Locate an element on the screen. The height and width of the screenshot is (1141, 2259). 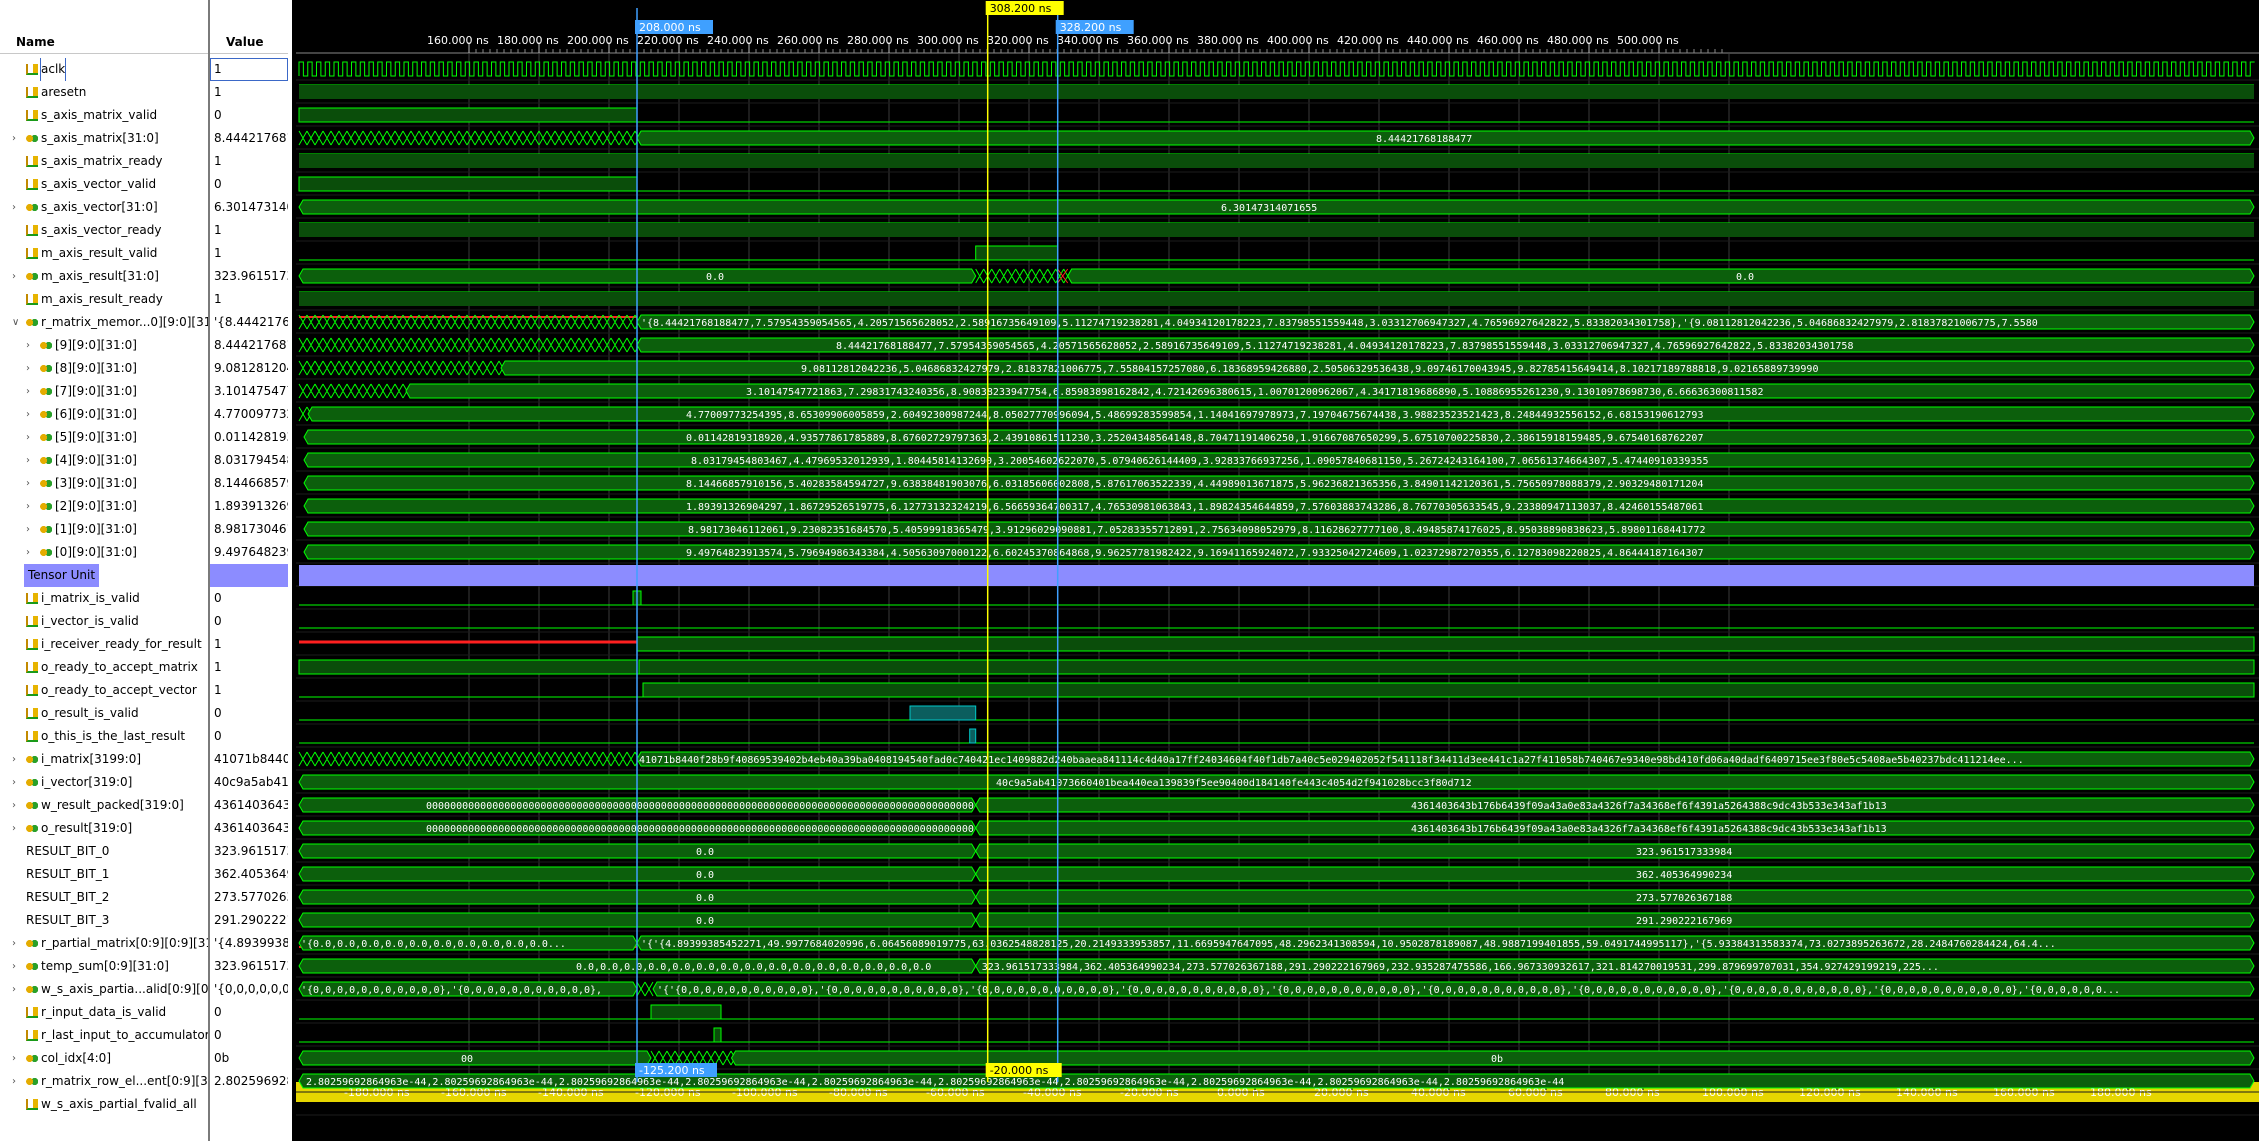
signal-name: o_ready_to_accept_matrix is located at coordinates (119, 667).